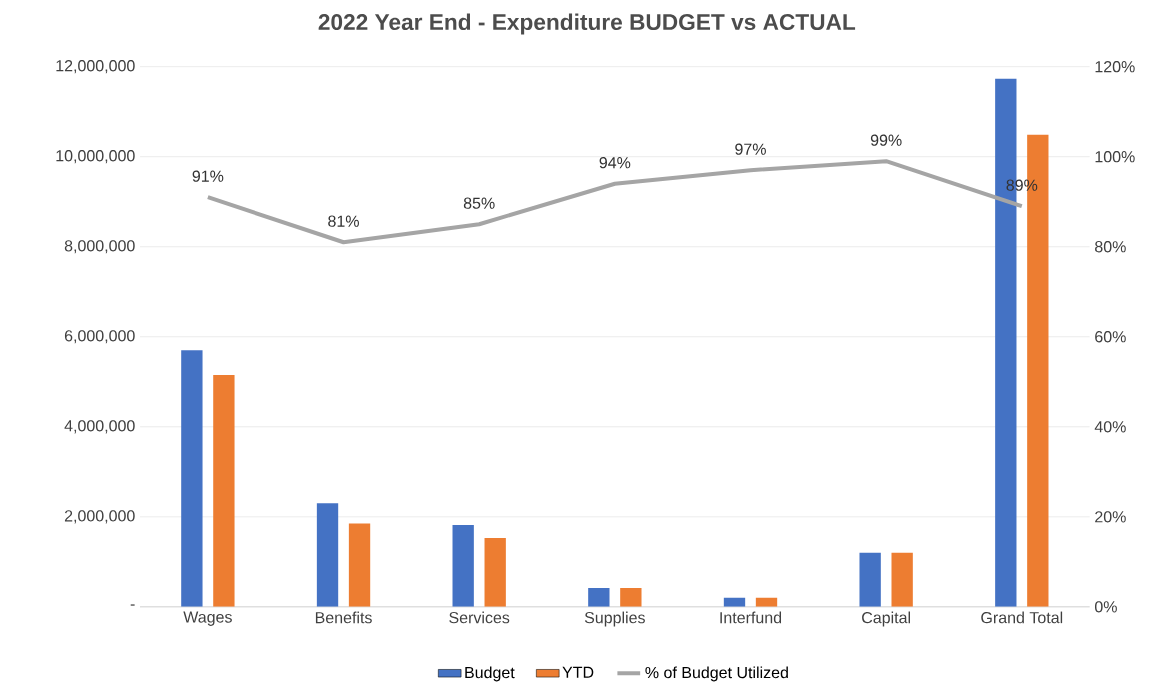 Image resolution: width=1175 pixels, height=698 pixels. Describe the element at coordinates (99, 247) in the screenshot. I see `y-tick-label: 8,000,000` at that location.